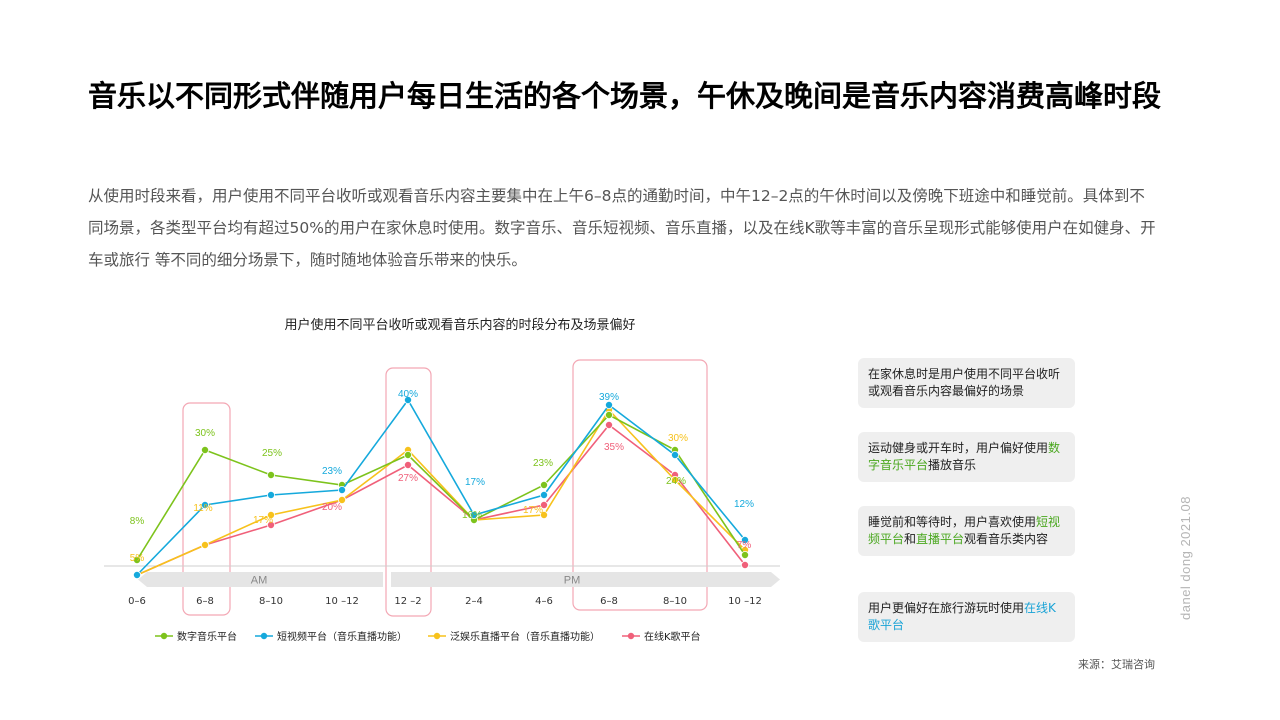  I want to click on legend-label: 数字音乐平台, so click(207, 636).